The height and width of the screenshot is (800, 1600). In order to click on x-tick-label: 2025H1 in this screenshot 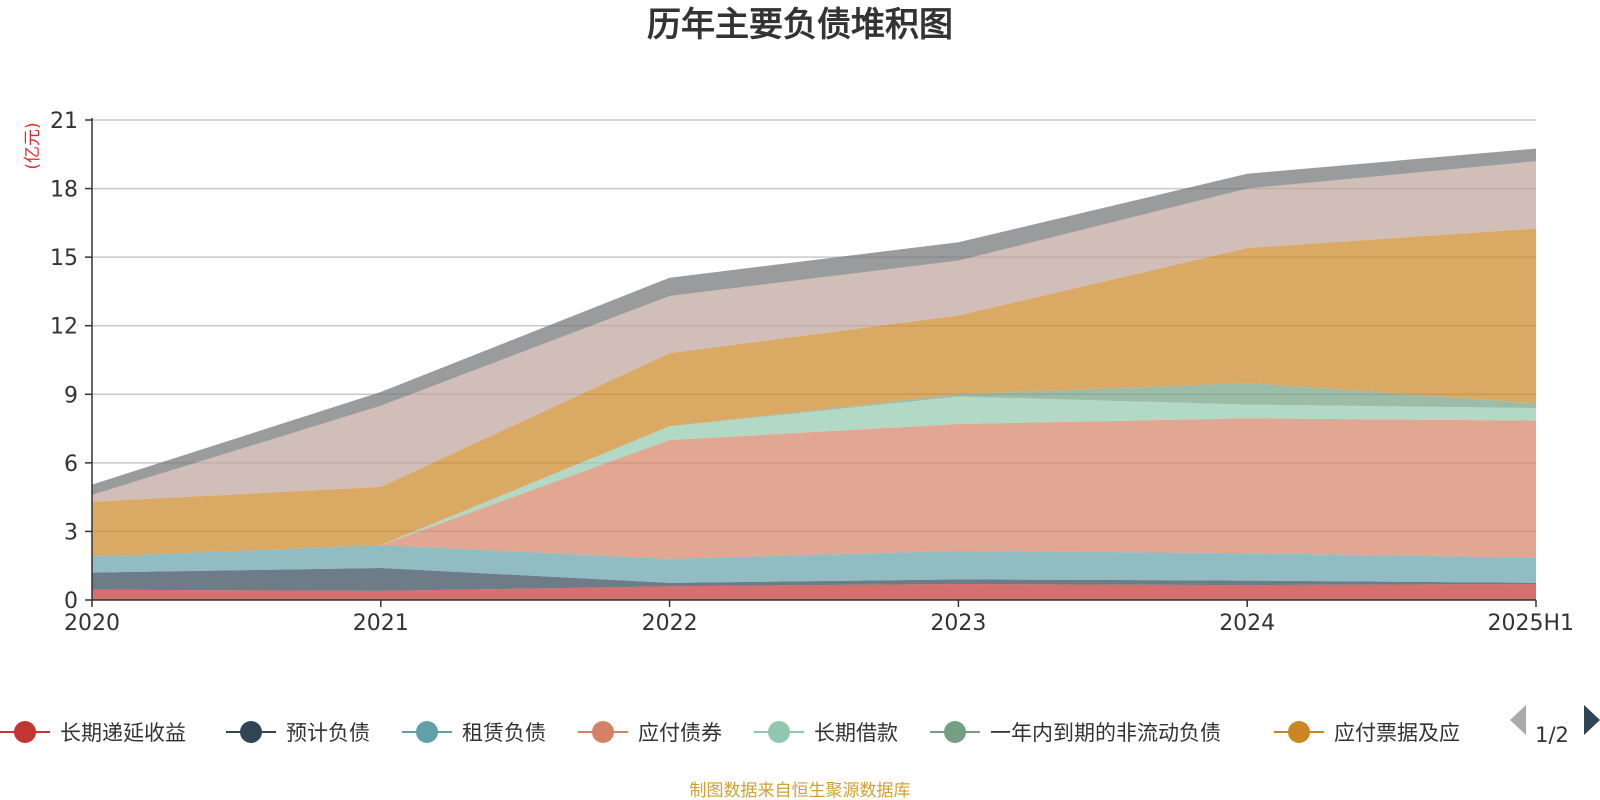, I will do `click(1530, 623)`.